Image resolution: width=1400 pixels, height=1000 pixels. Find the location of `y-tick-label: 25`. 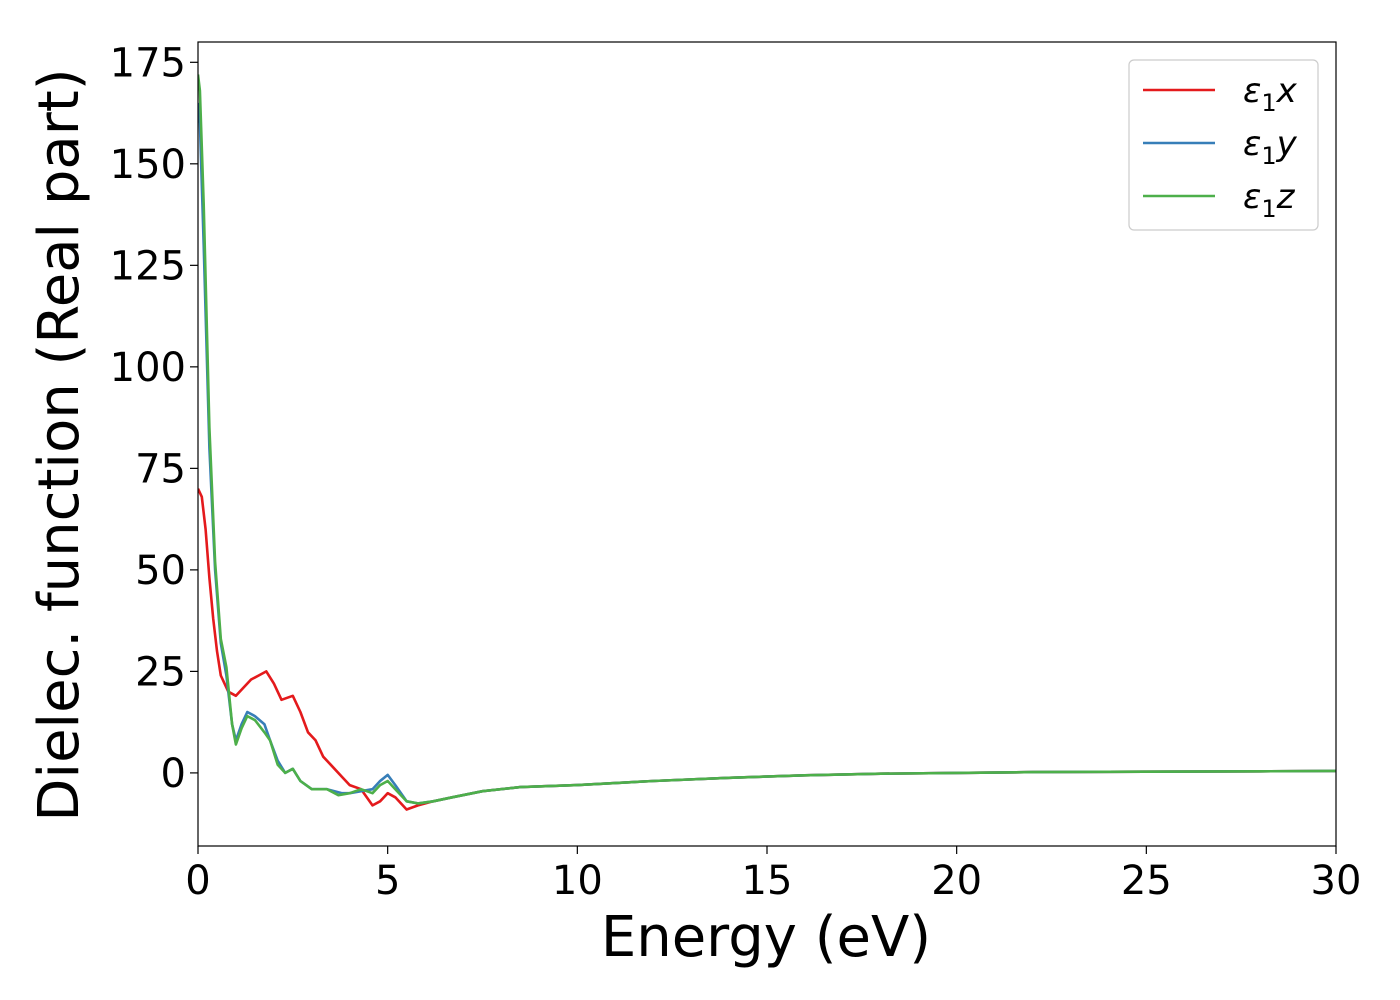

y-tick-label: 25 is located at coordinates (160, 672).